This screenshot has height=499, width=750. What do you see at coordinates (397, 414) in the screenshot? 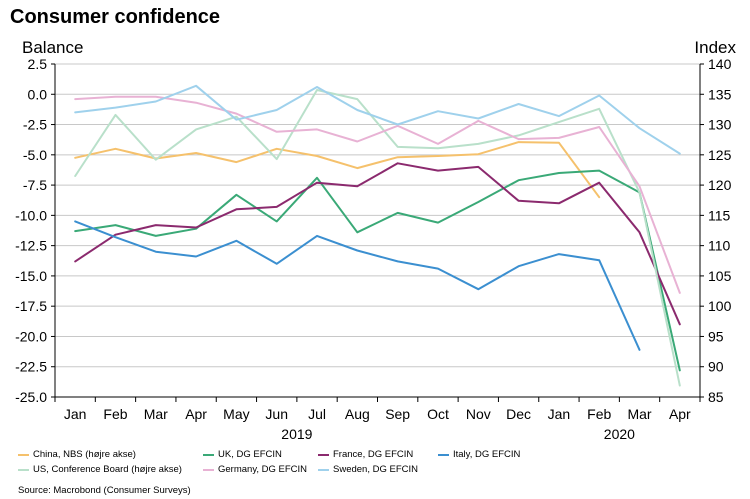
I see `x-tick-label: Sep` at bounding box center [397, 414].